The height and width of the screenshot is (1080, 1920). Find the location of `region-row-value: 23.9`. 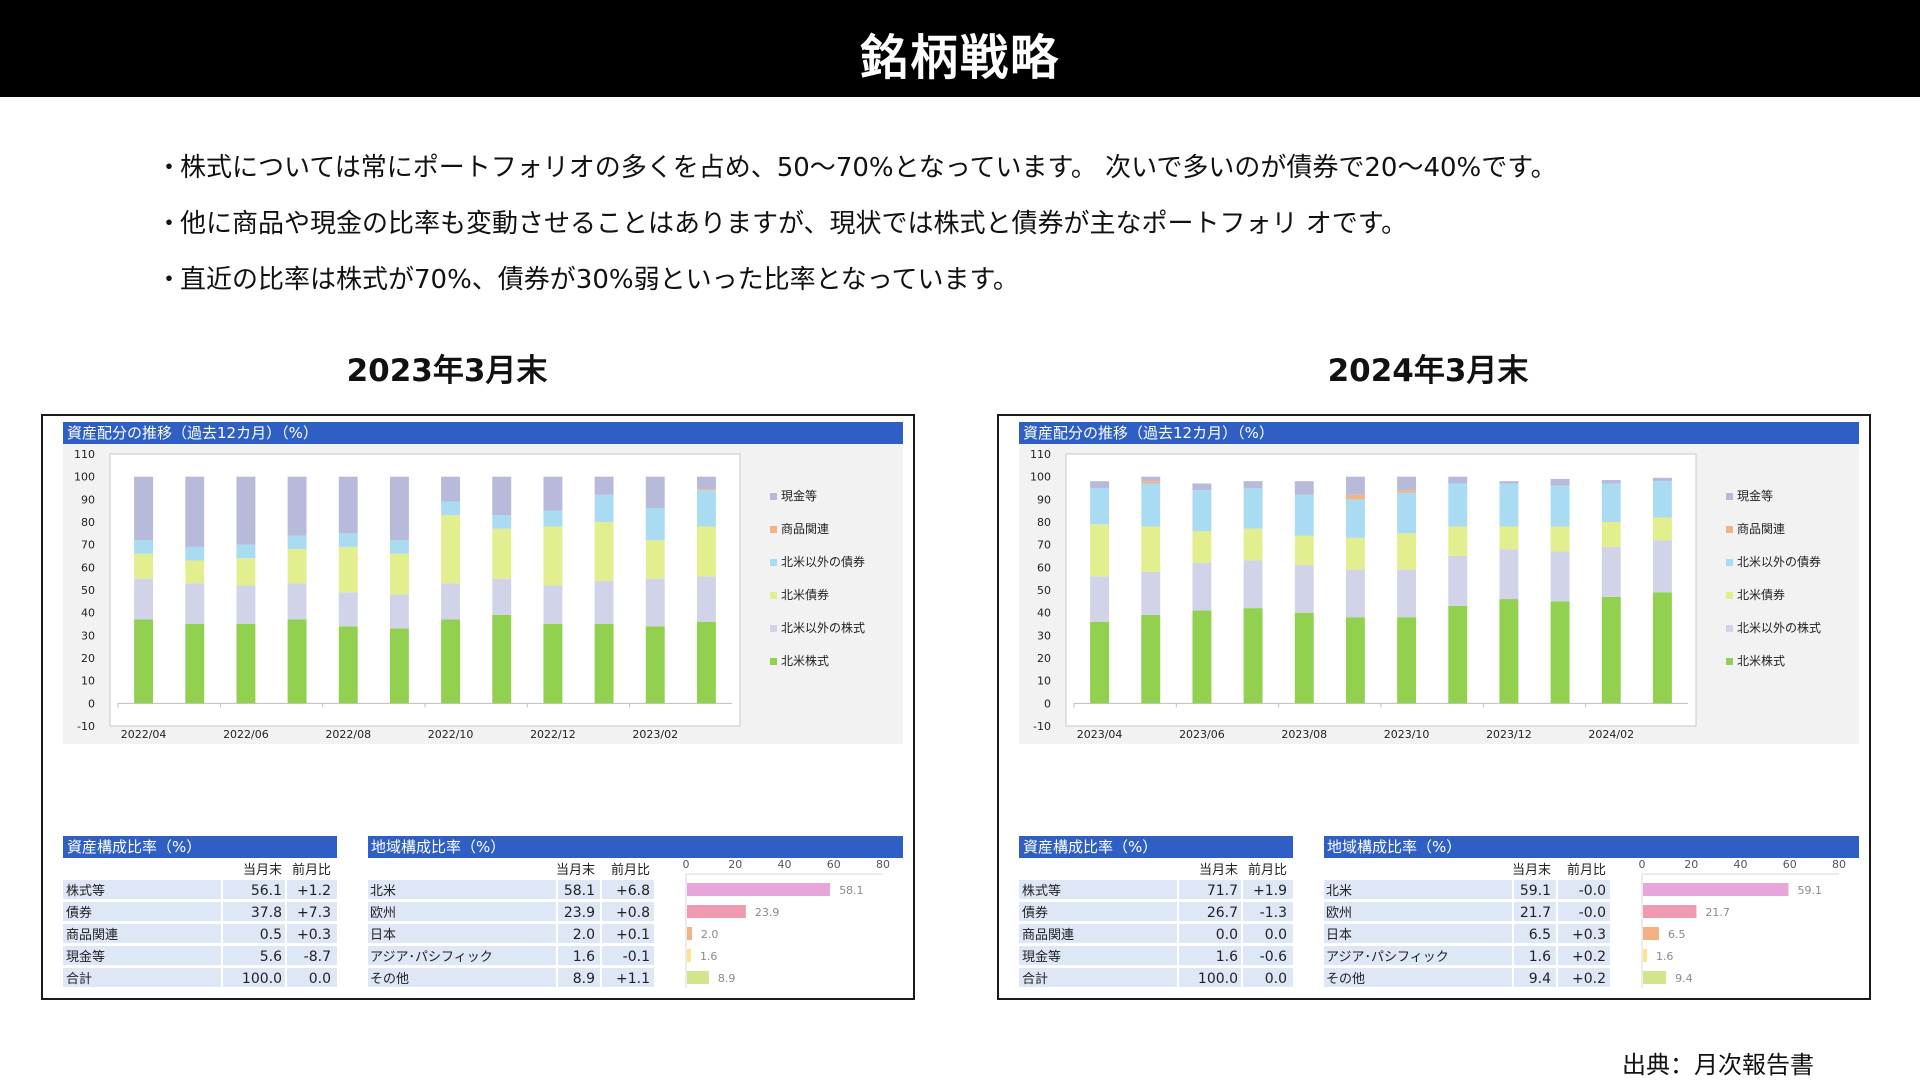

region-row-value: 23.9 is located at coordinates (579, 913).